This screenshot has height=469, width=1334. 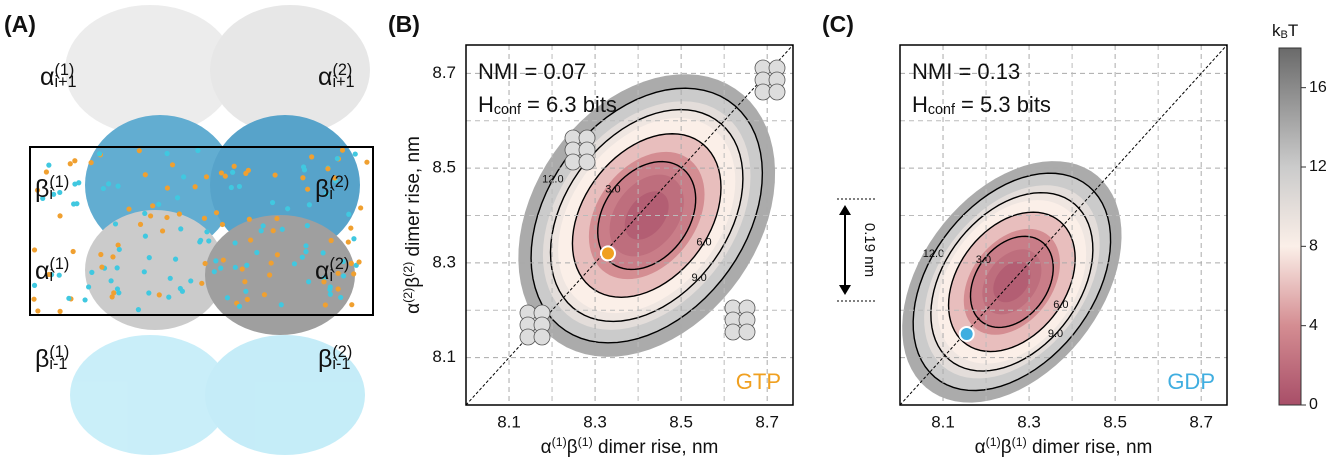 I want to click on text-part: = 6.3 bits, so click(x=569, y=104).